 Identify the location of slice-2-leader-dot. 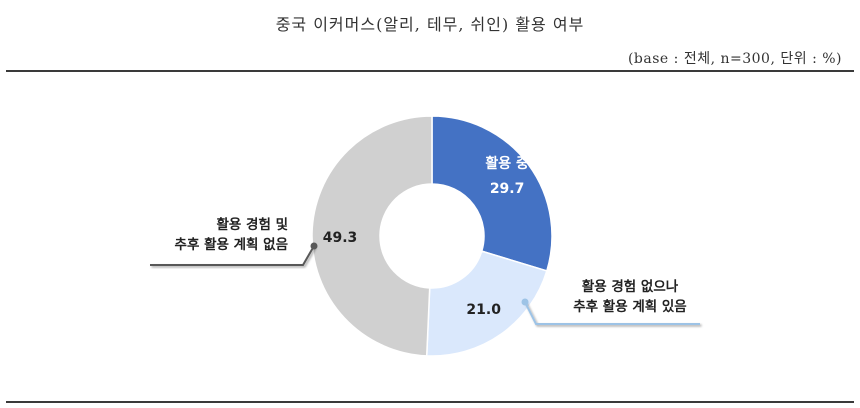
(314, 246).